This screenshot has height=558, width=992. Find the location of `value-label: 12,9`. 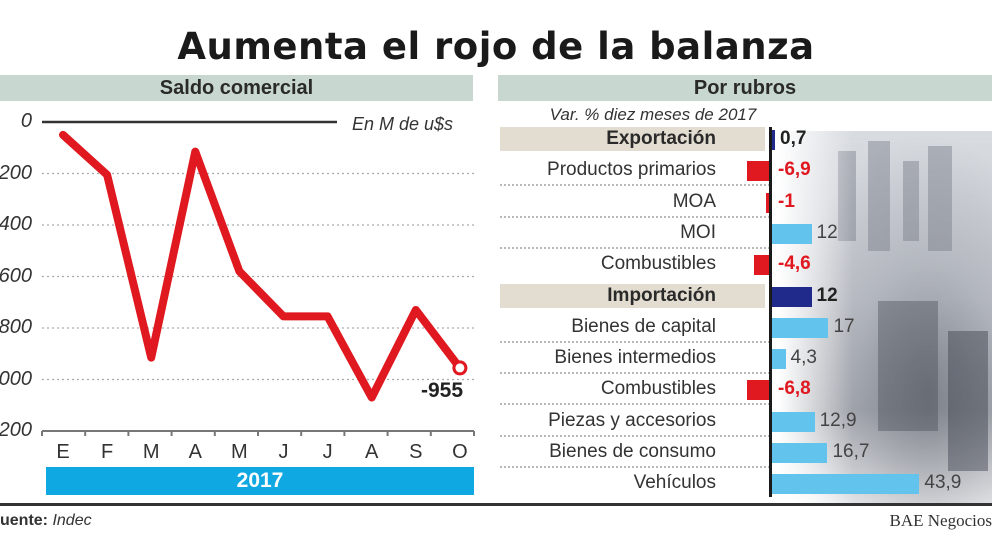

value-label: 12,9 is located at coordinates (838, 420).